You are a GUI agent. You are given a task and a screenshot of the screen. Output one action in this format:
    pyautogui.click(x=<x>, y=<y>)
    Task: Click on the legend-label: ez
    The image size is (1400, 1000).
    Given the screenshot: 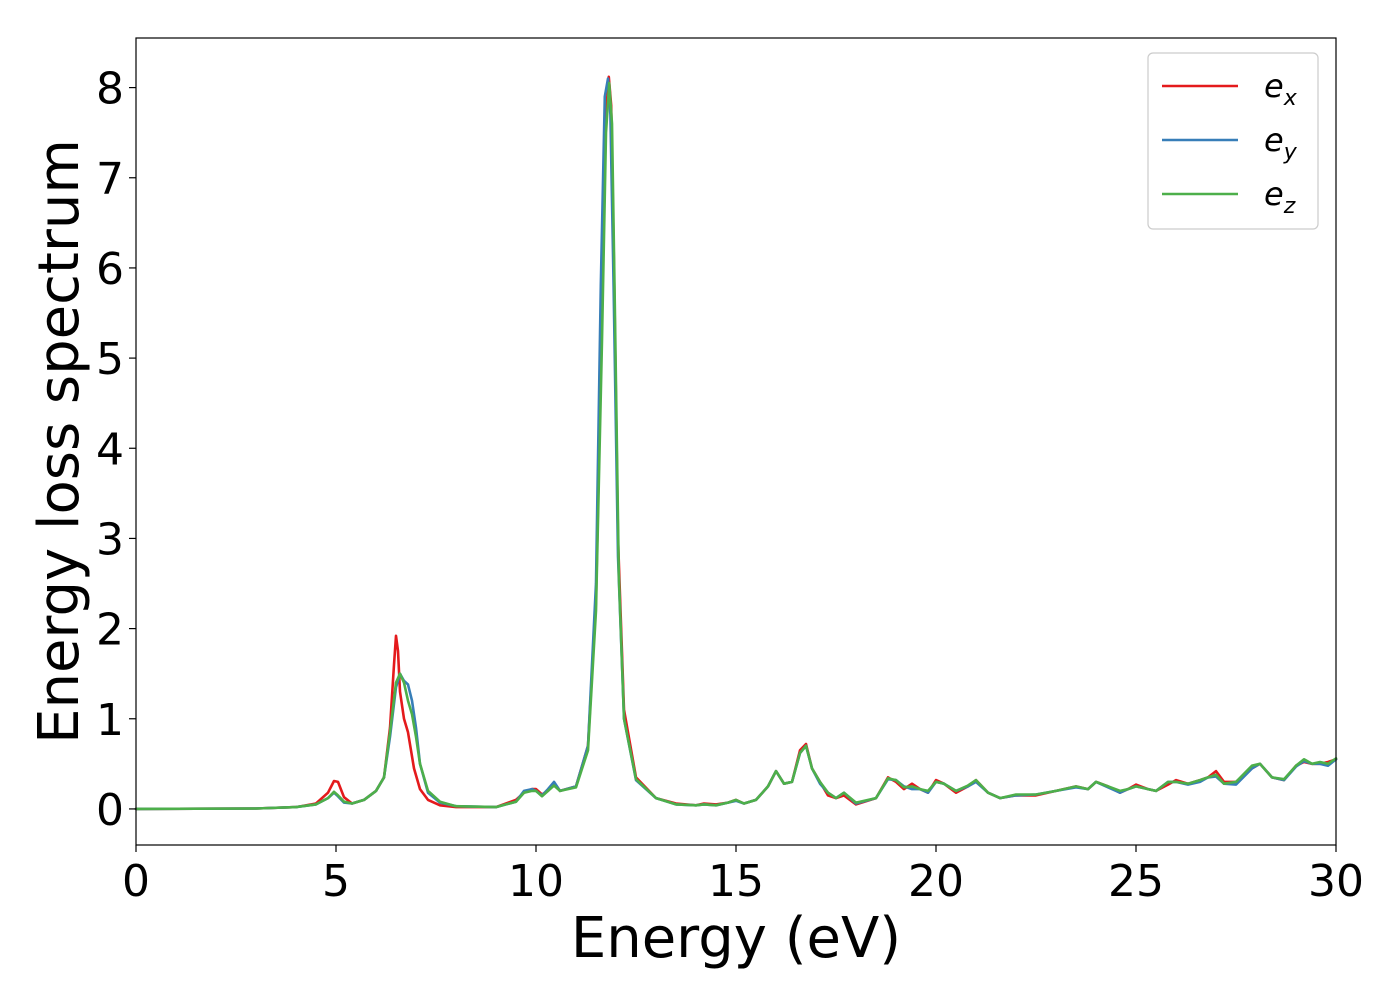 What is the action you would take?
    pyautogui.click(x=1280, y=197)
    